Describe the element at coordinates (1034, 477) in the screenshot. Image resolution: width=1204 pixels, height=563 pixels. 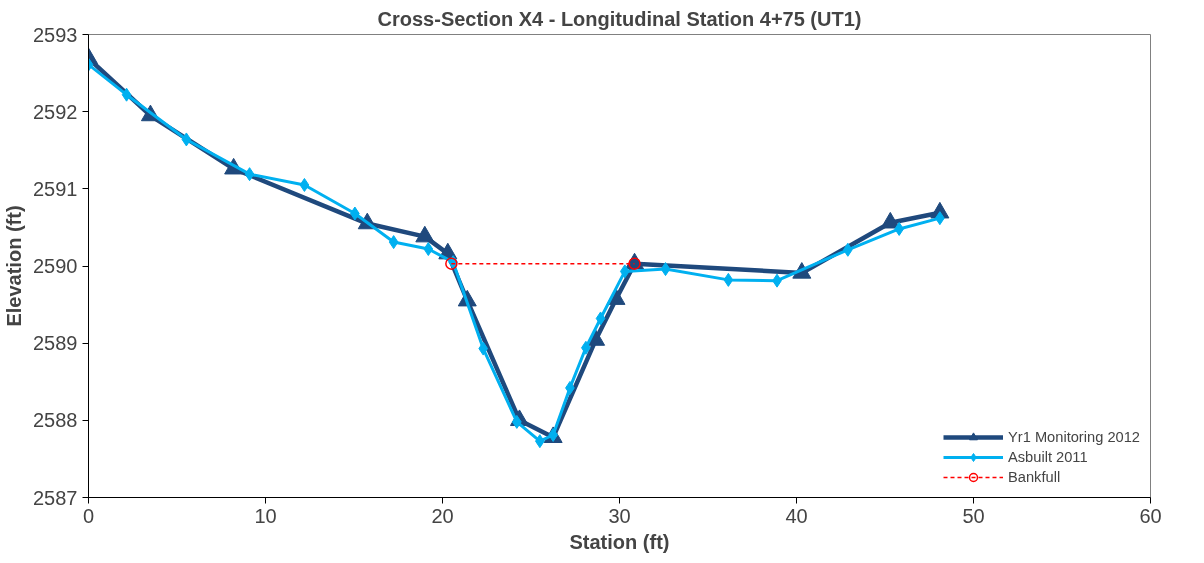
I see `legend-label: Bankfull` at that location.